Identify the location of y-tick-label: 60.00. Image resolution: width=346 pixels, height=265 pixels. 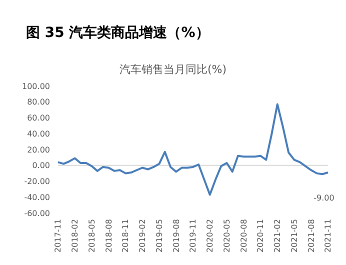
(38, 118).